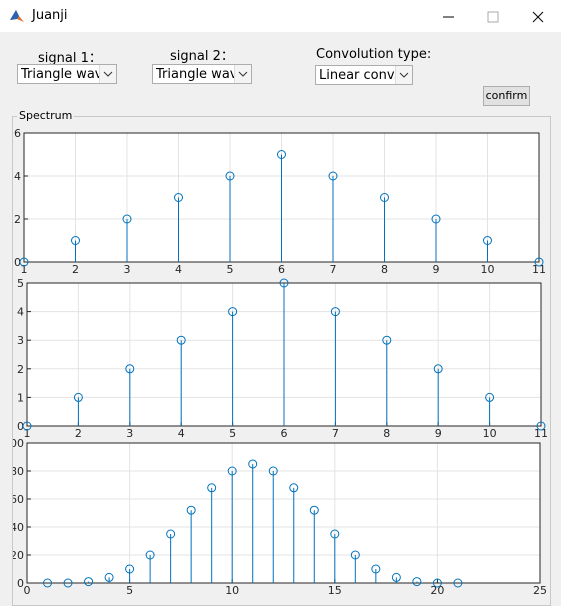  What do you see at coordinates (202, 56) in the screenshot?
I see `signal2-label: signal 2：` at bounding box center [202, 56].